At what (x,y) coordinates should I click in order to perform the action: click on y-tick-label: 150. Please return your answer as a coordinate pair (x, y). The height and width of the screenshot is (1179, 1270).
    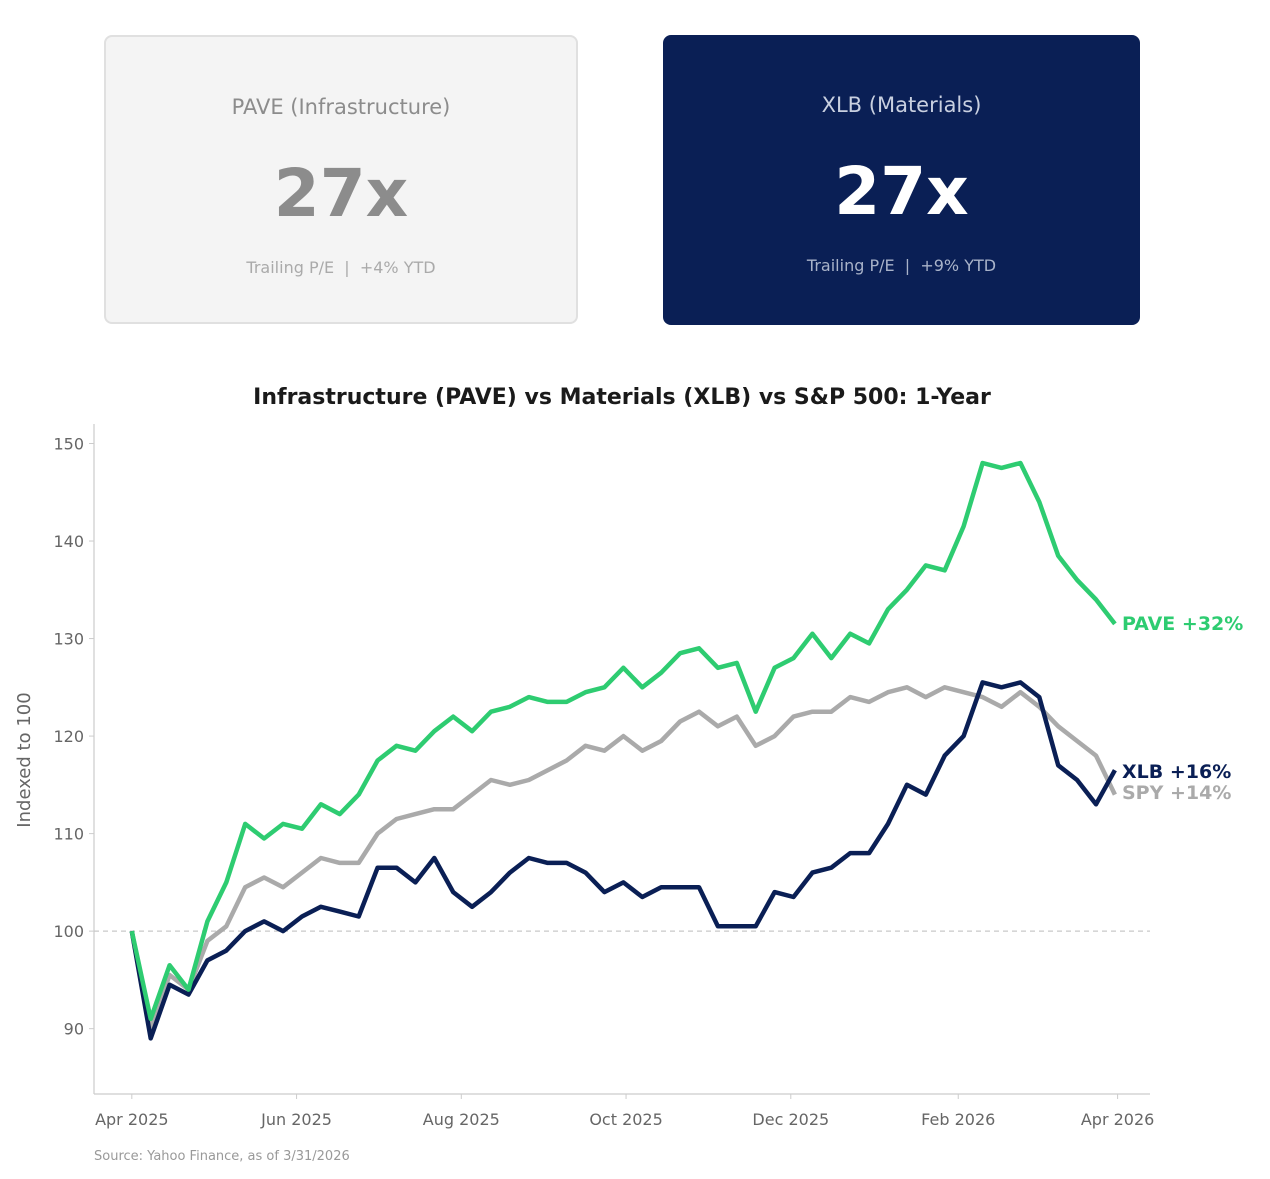
    Looking at the image, I should click on (68, 444).